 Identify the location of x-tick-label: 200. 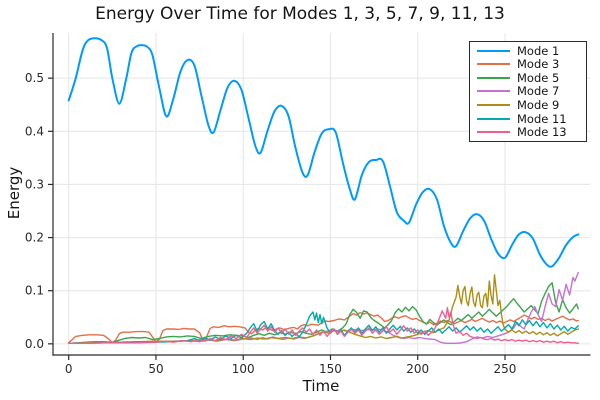
(417, 369).